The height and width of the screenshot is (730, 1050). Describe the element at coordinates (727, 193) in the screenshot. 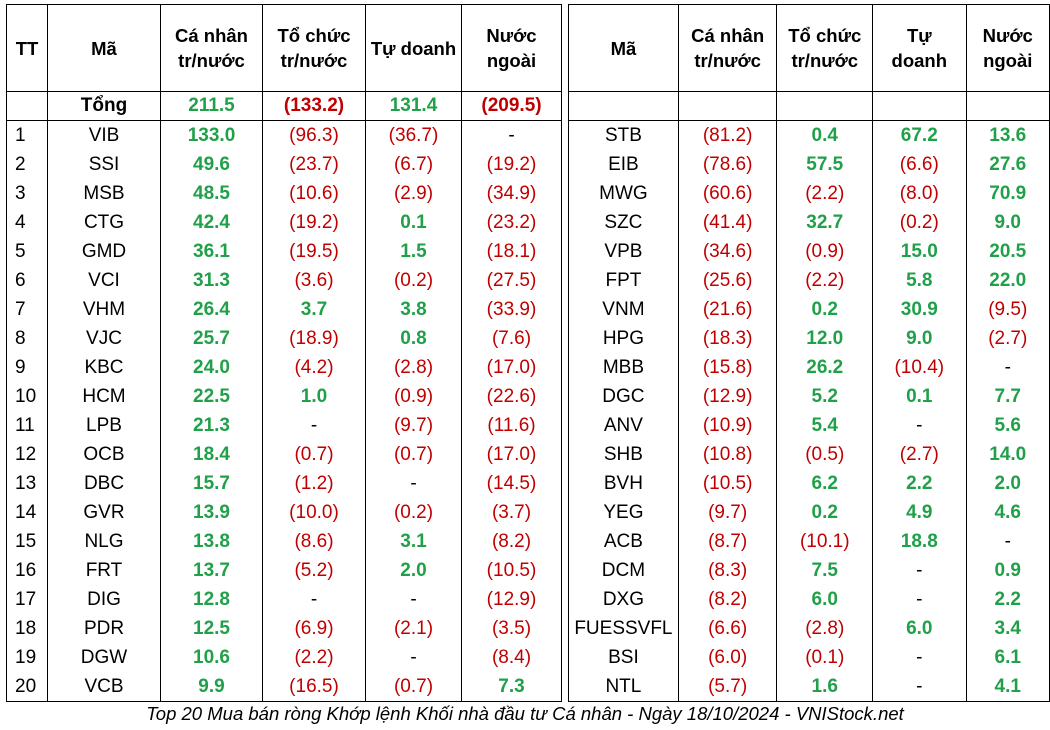

I see `value-ca-nhan: (60.6)` at that location.